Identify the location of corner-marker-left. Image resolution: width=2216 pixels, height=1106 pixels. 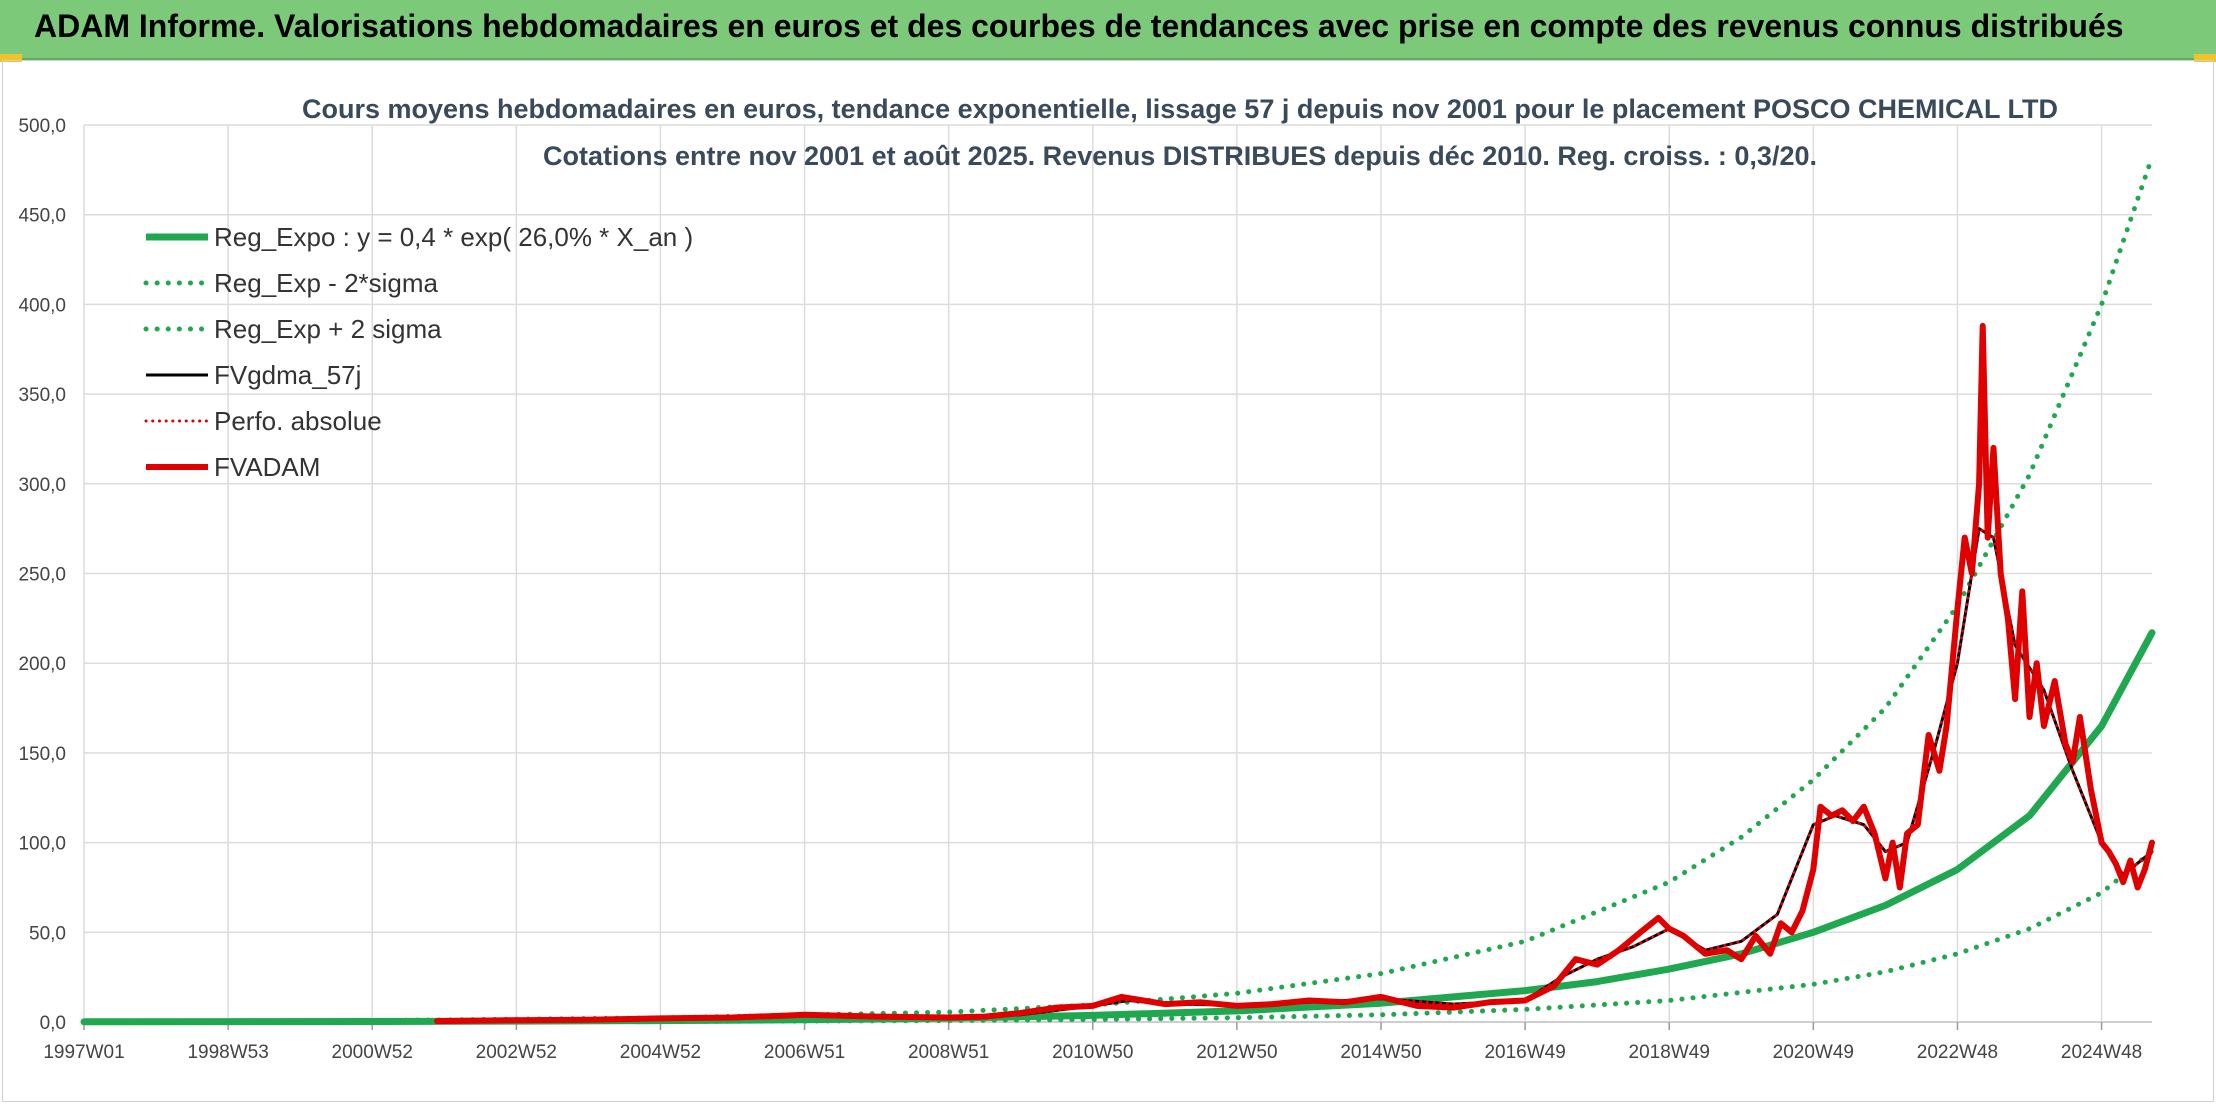
(11, 58).